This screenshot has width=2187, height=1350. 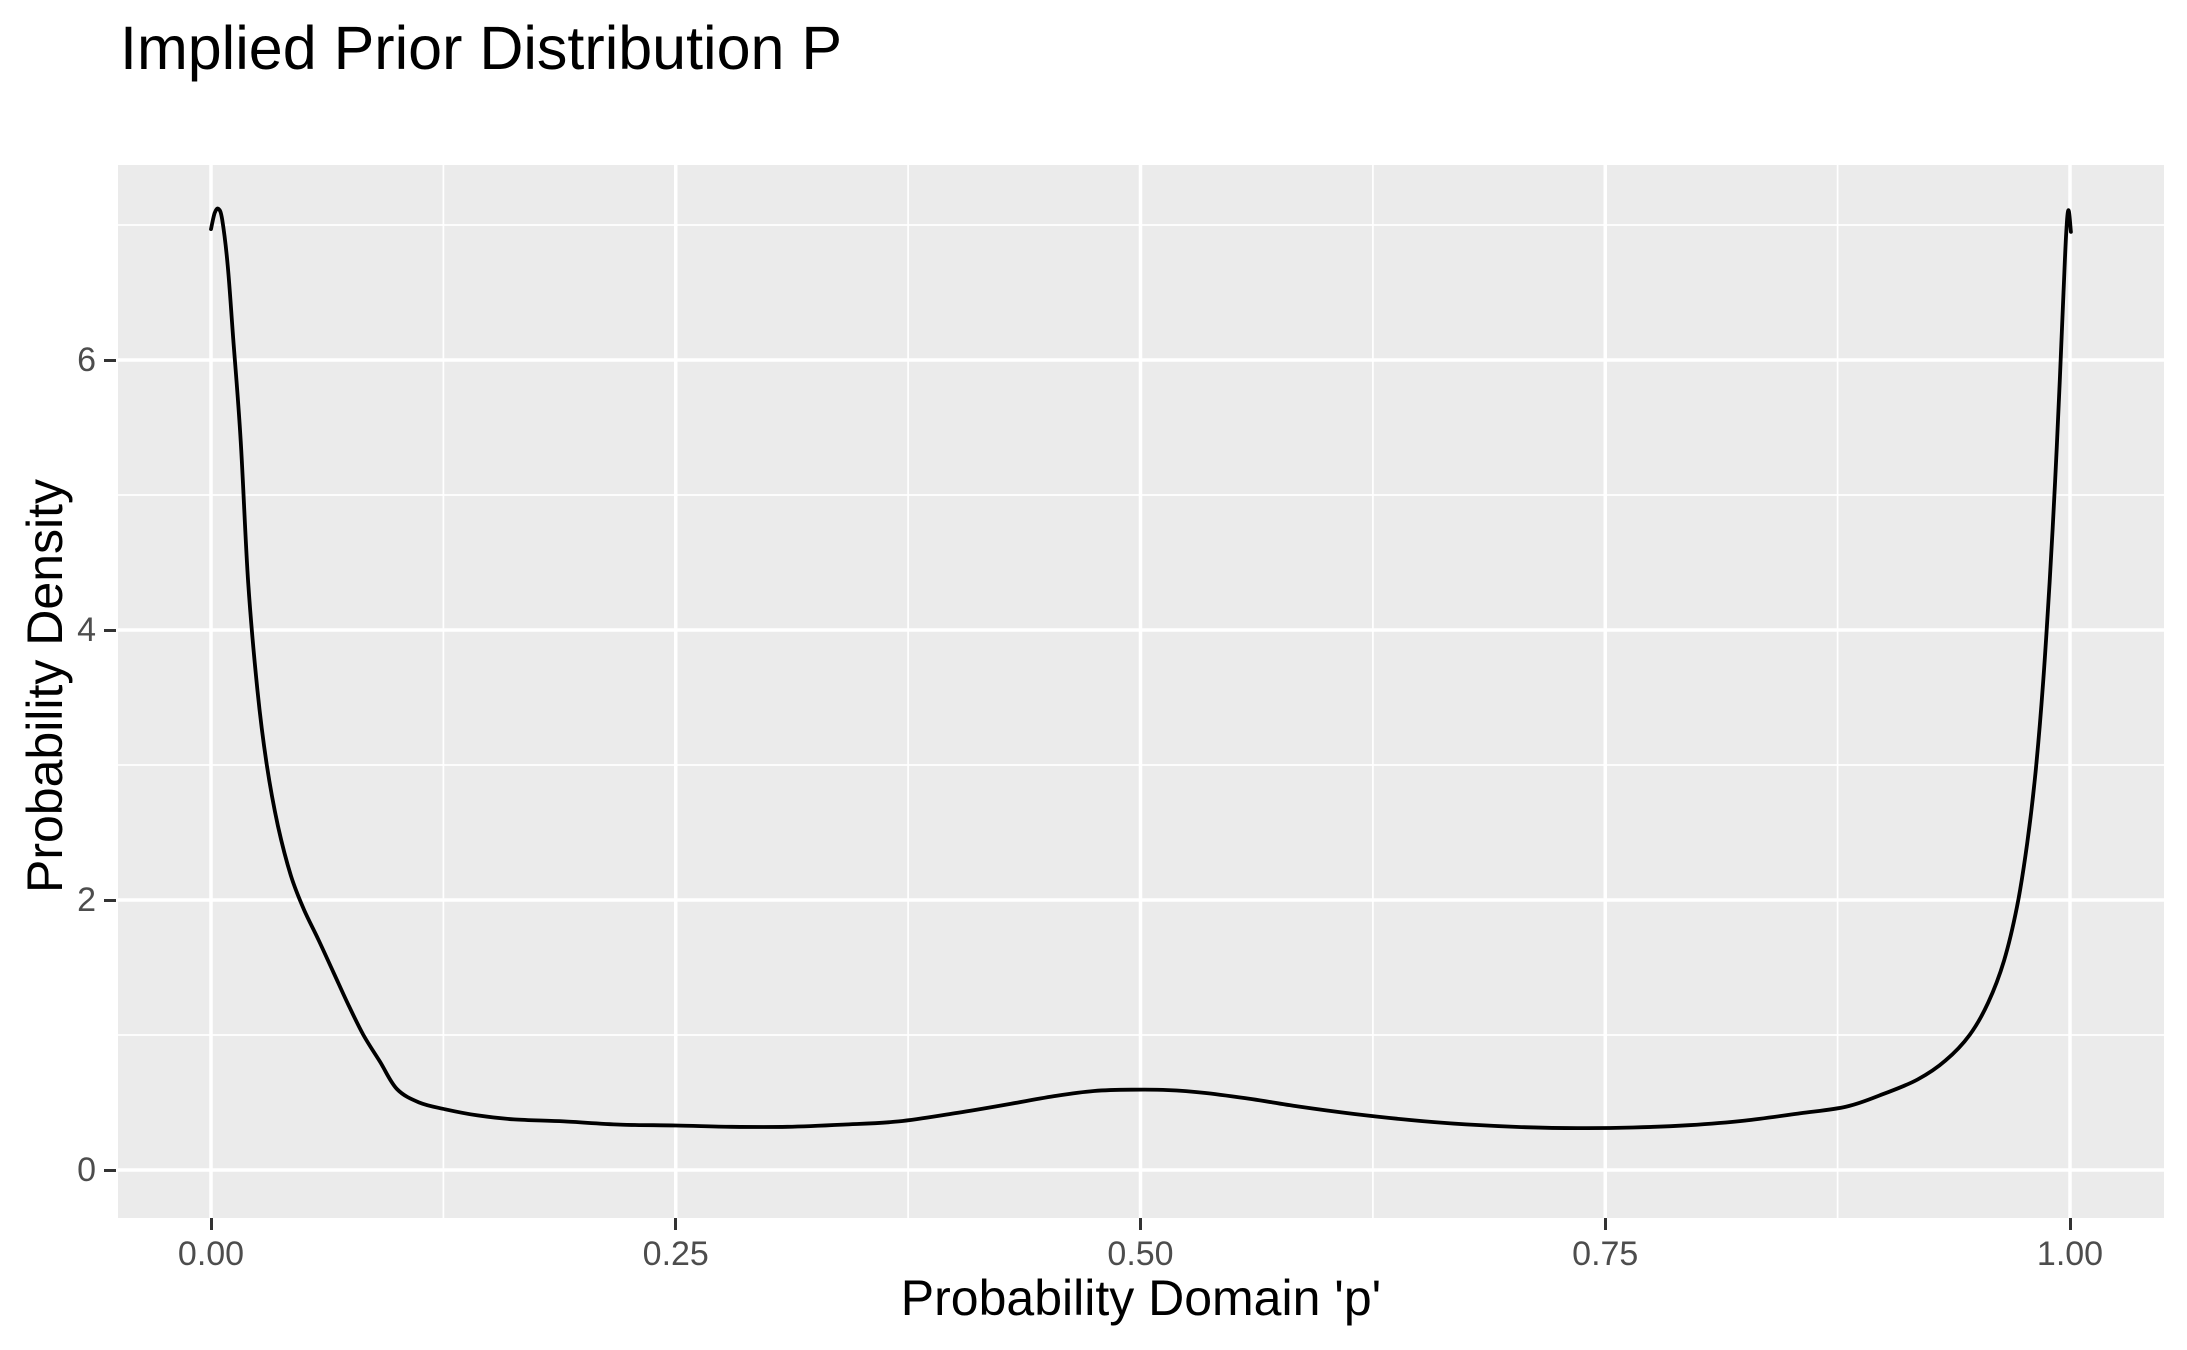 What do you see at coordinates (2070, 1254) in the screenshot?
I see `x-tick-label: 1.00` at bounding box center [2070, 1254].